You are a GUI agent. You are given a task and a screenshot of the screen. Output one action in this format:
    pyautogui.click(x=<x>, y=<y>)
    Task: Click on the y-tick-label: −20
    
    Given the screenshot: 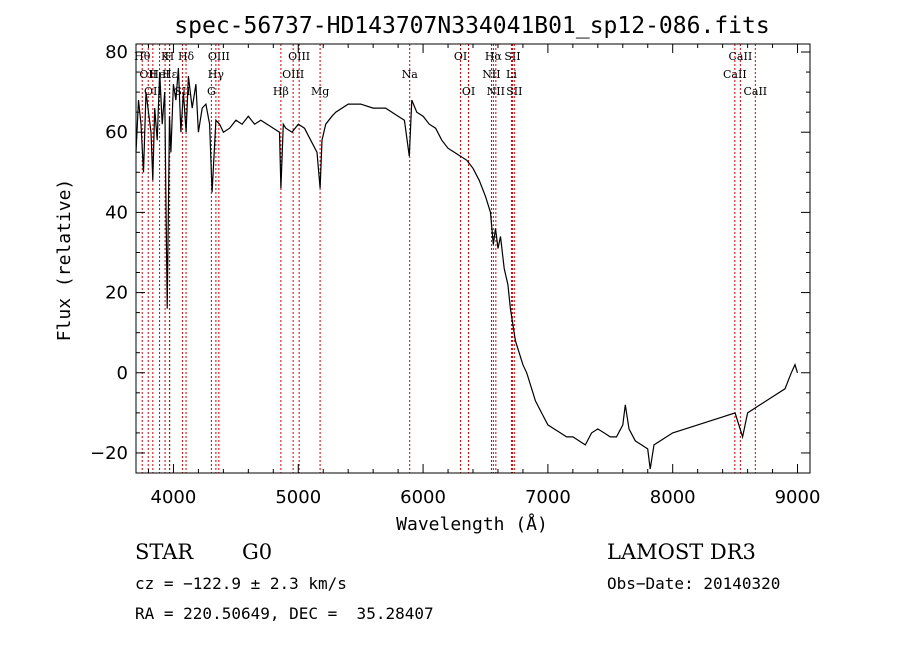 What is the action you would take?
    pyautogui.click(x=109, y=453)
    